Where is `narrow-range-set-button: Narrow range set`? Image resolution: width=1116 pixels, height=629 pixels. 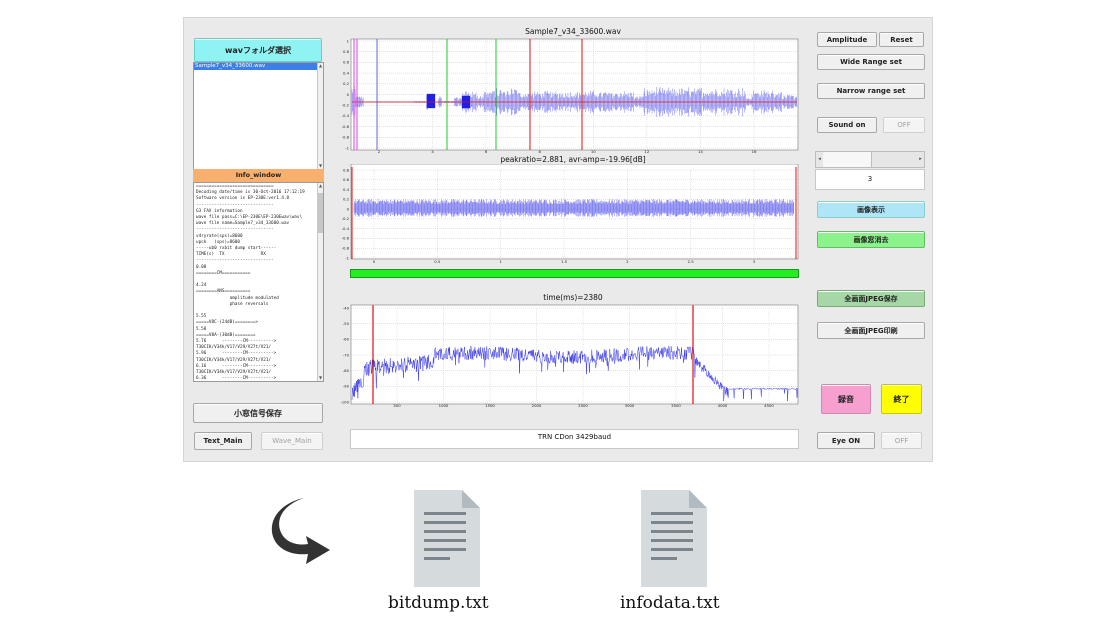
narrow-range-set-button: Narrow range set is located at coordinates (871, 91).